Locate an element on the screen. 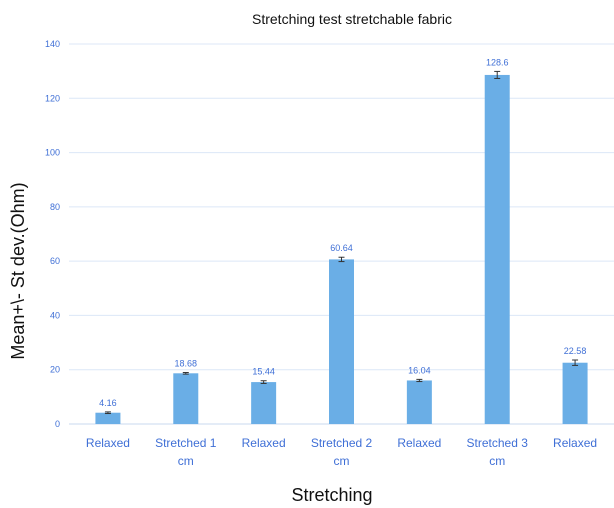  y-tick-label: 140 is located at coordinates (52, 44).